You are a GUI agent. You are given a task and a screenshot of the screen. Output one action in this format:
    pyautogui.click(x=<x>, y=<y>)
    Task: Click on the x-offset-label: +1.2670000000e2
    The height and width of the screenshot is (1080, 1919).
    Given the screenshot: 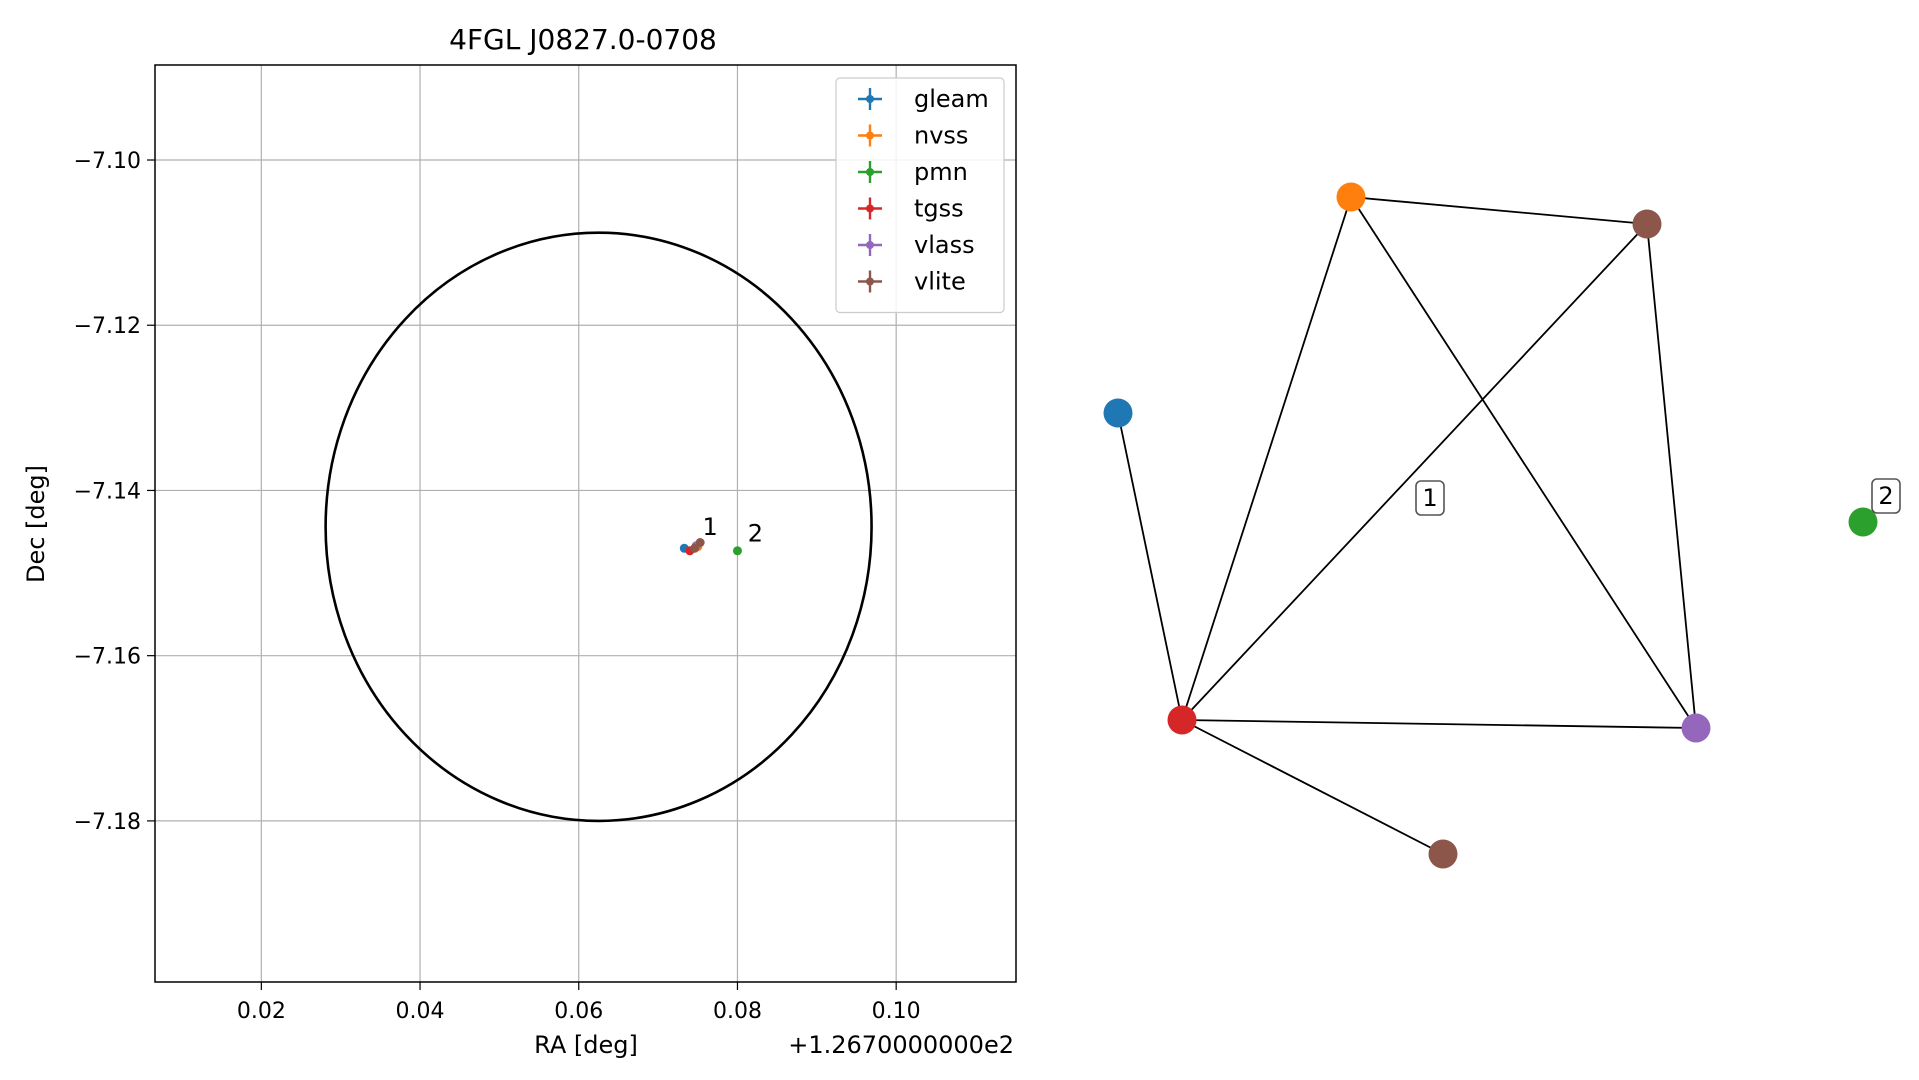 What is the action you would take?
    pyautogui.click(x=901, y=1045)
    